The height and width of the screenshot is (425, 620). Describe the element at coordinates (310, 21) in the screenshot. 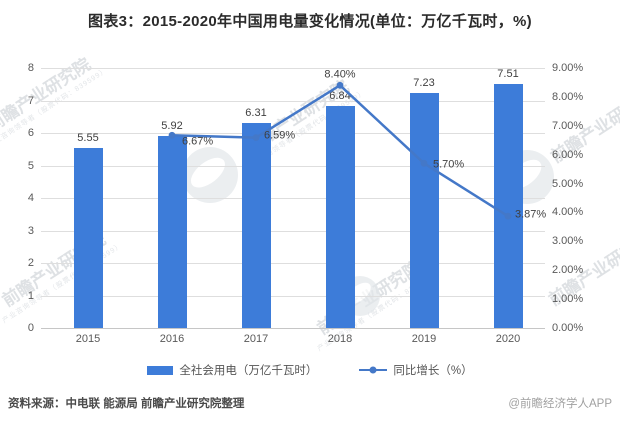

I see `chart-title: 图表3：2015-2020年中国用电量变化情况(单位：万亿千瓦时，%)` at that location.